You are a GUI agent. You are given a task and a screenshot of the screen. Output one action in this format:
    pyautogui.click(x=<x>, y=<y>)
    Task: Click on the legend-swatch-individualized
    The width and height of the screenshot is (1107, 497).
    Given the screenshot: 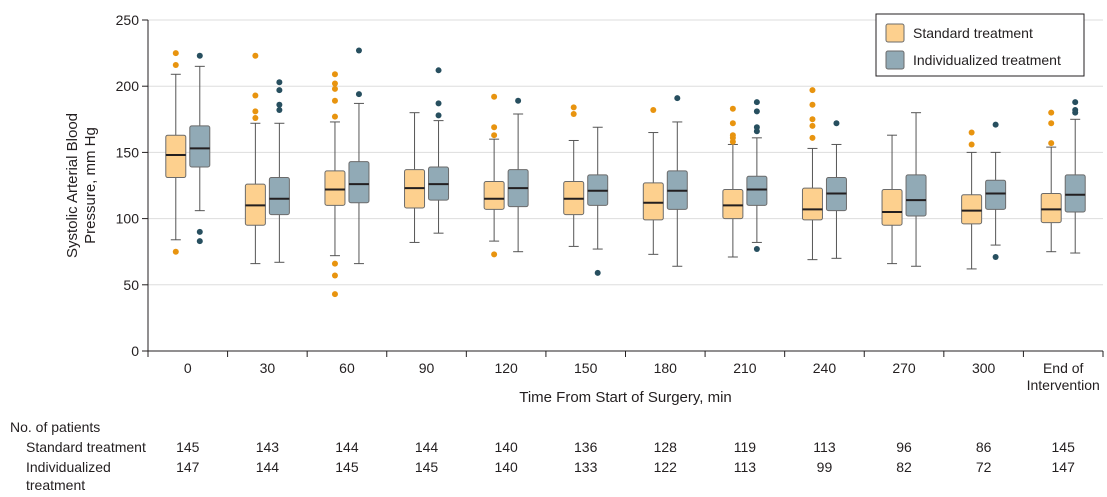 What is the action you would take?
    pyautogui.click(x=895, y=60)
    